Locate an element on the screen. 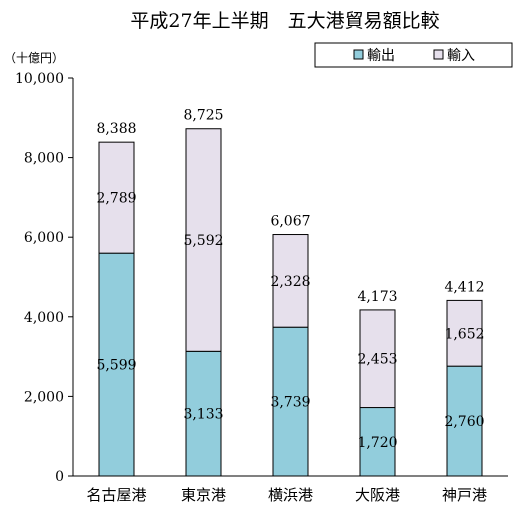 The width and height of the screenshot is (520, 516). y-tick-label: 0 is located at coordinates (59, 477).